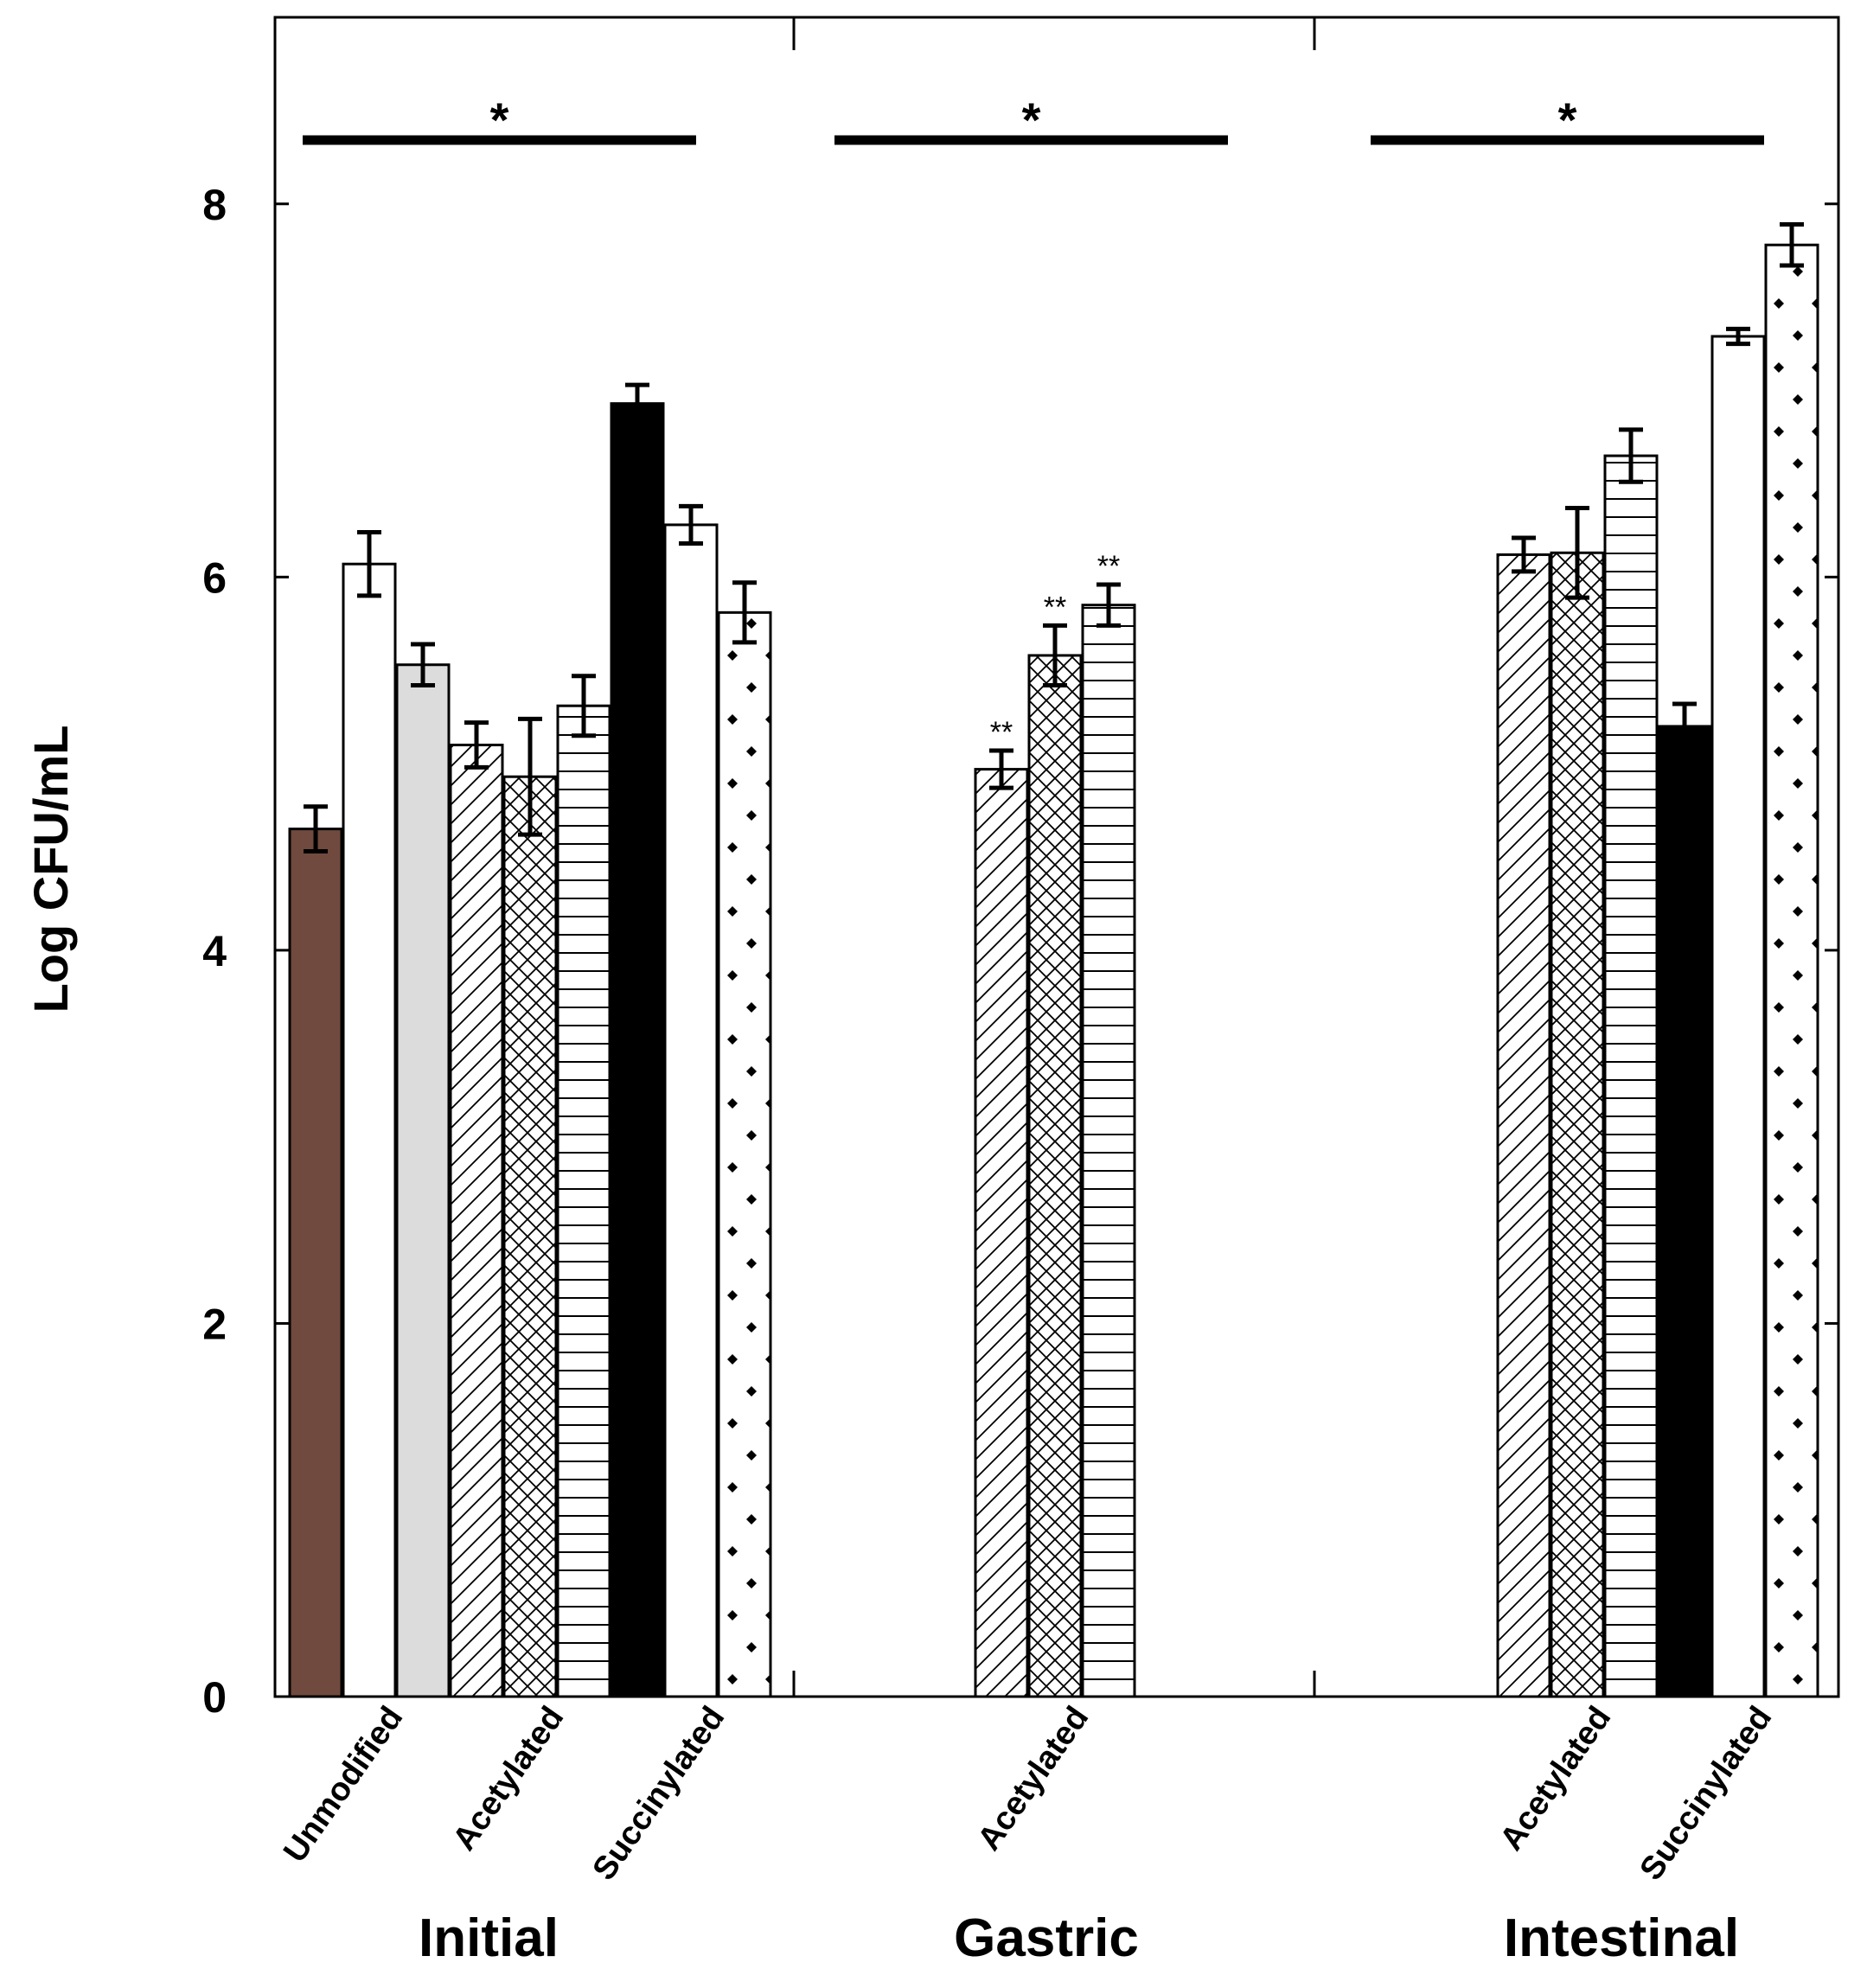 Image resolution: width=1867 pixels, height=1988 pixels. I want to click on group-label-gastric: Gastric, so click(1046, 1938).